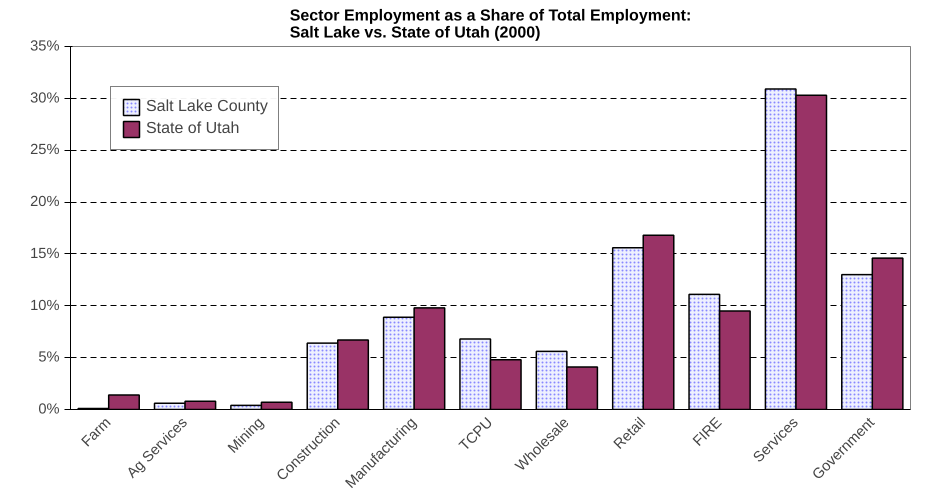  I want to click on y-tick-label: 30%, so click(45, 98).